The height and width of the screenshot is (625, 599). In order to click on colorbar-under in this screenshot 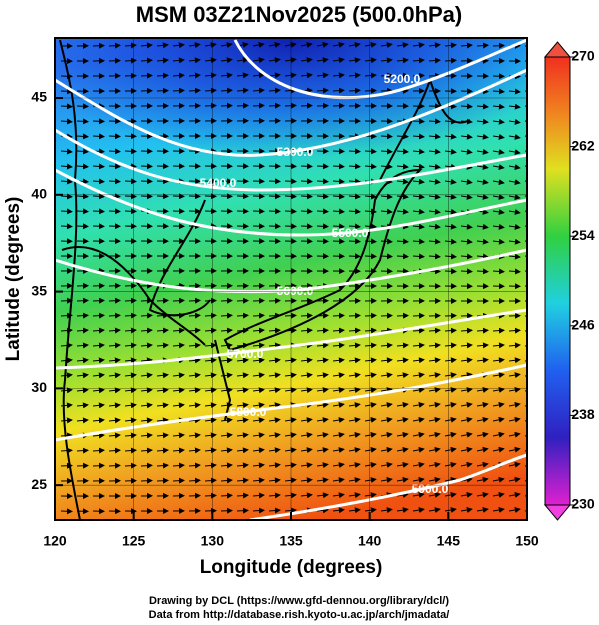, I will do `click(557, 512)`.